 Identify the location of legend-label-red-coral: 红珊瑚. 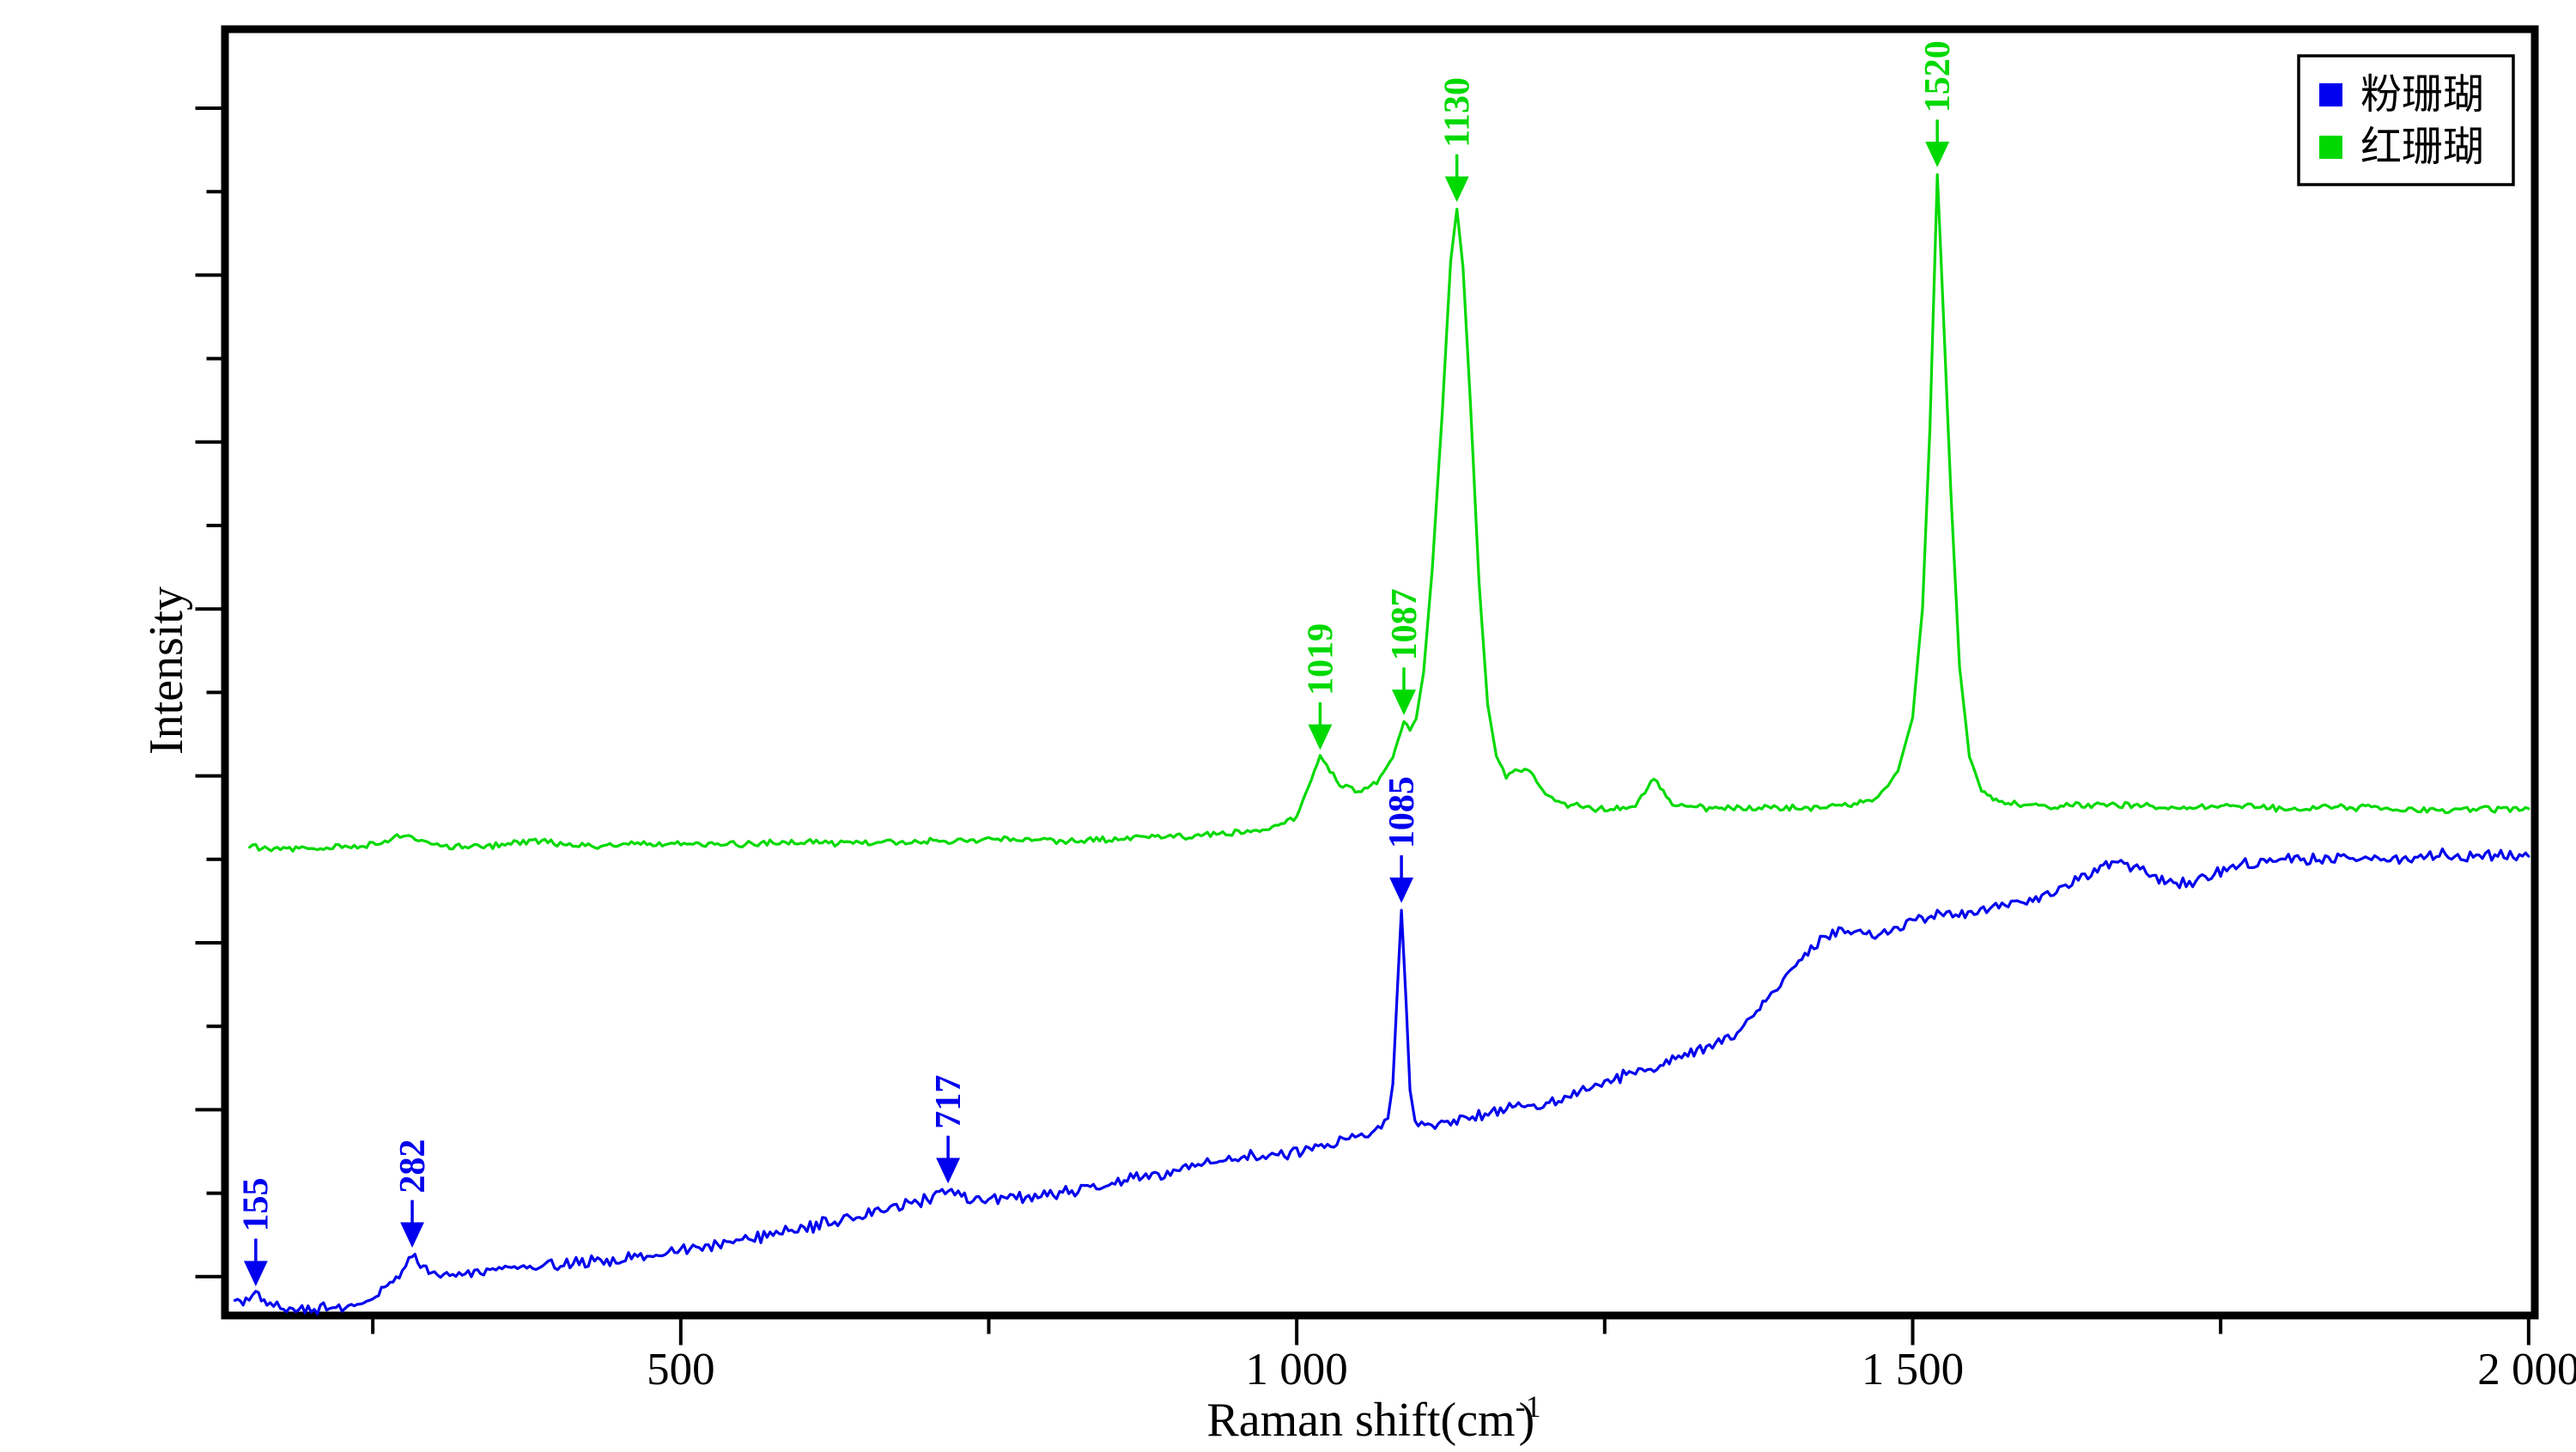
(2422, 147).